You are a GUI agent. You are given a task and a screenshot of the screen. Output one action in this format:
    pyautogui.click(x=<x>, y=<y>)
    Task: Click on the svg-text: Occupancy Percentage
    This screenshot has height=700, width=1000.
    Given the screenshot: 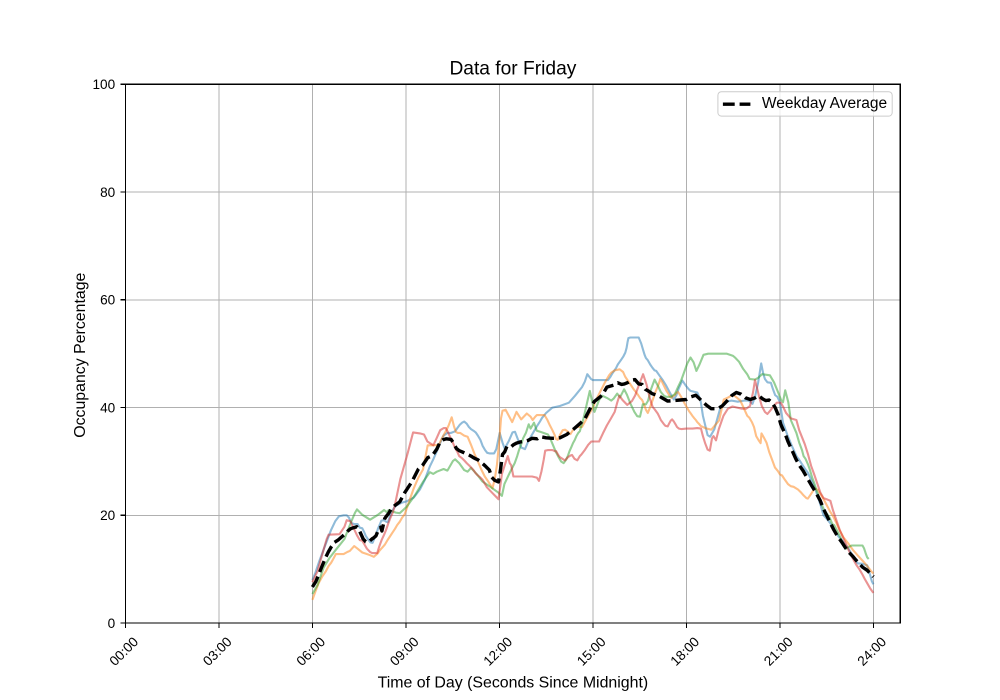 What is the action you would take?
    pyautogui.click(x=80, y=354)
    